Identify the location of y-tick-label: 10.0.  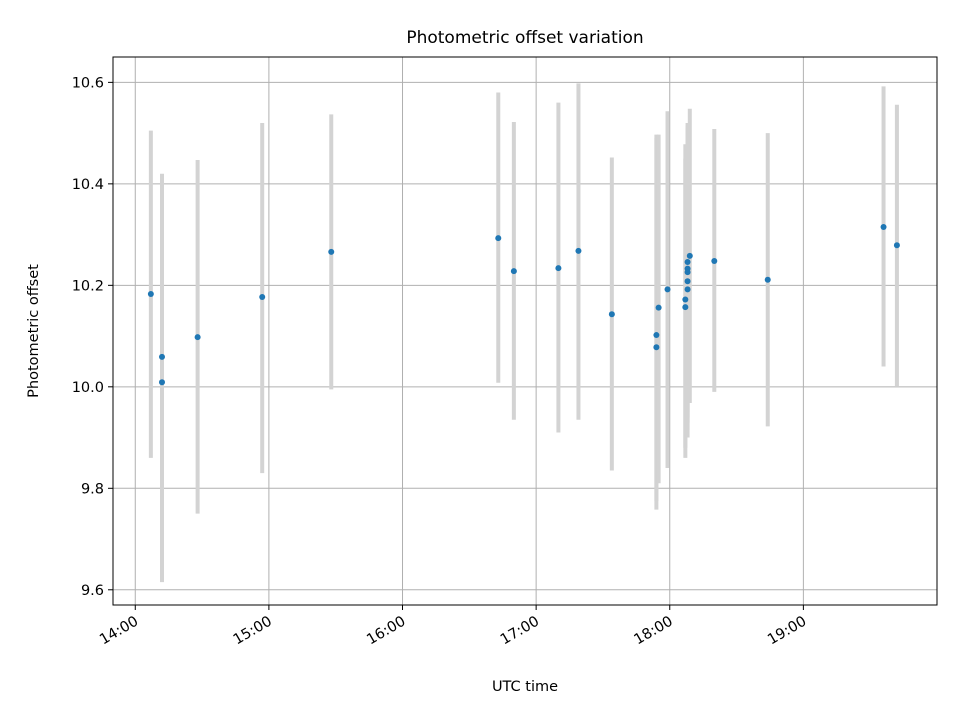
(88, 388).